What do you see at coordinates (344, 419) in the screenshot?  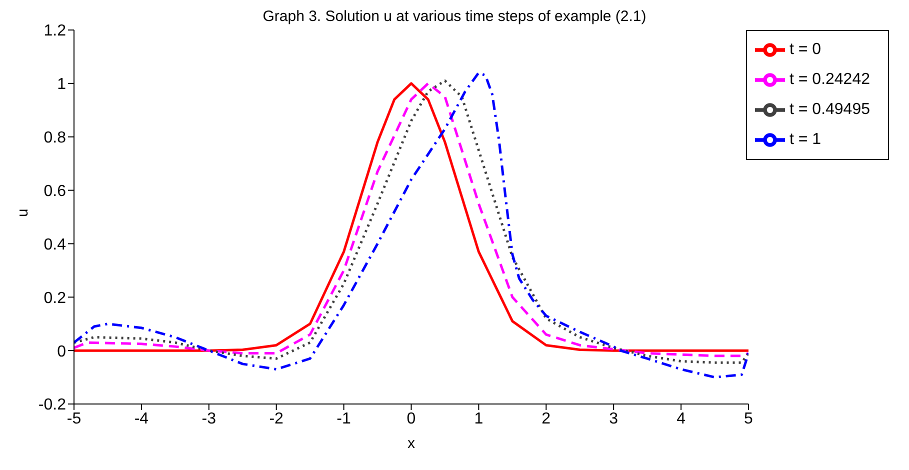 I see `x-tick-label: -1` at bounding box center [344, 419].